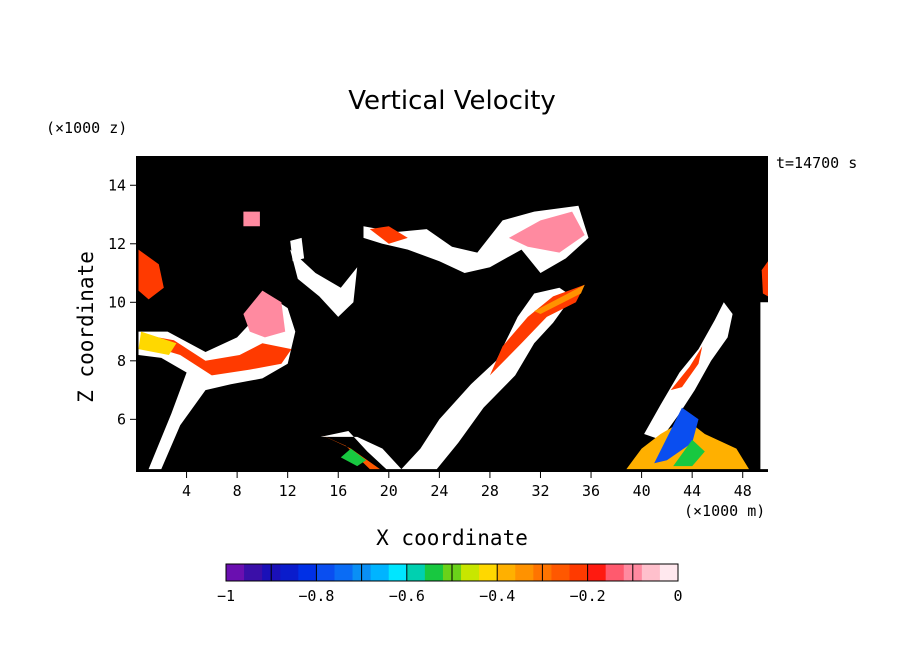 The height and width of the screenshot is (654, 904). I want to click on x-axis-title: X coordinate, so click(452, 538).